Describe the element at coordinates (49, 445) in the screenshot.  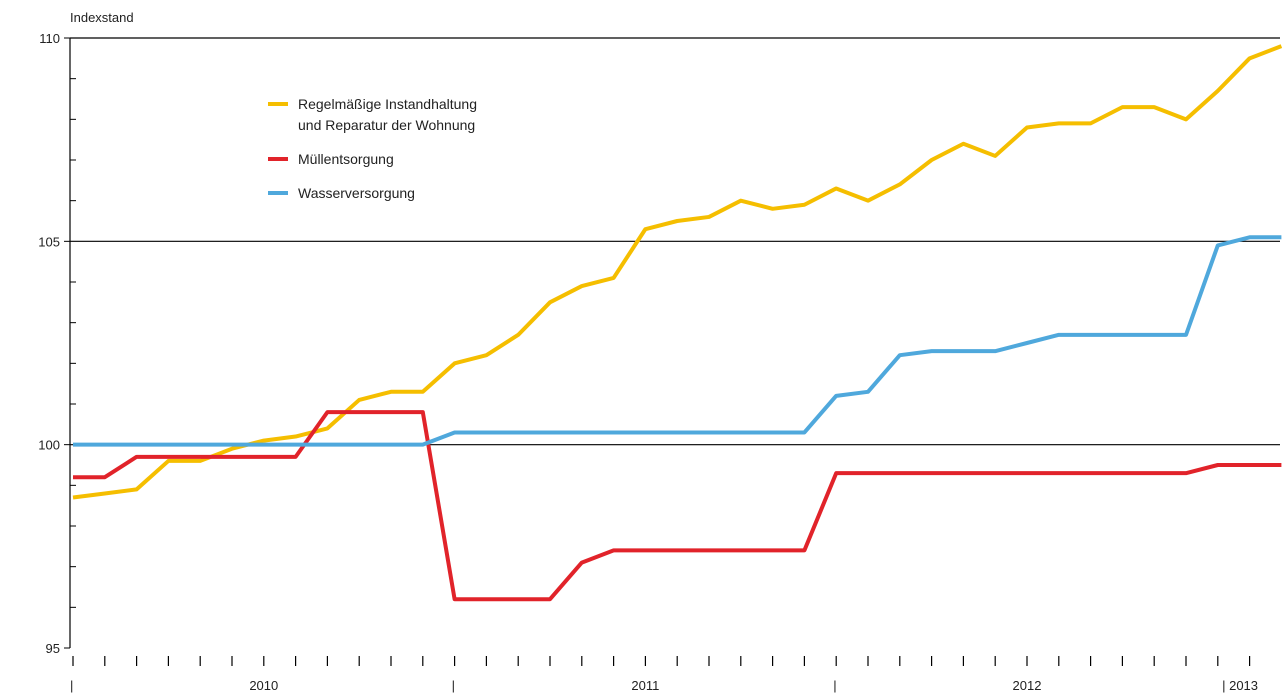
I see `y-tick-label: 100` at that location.